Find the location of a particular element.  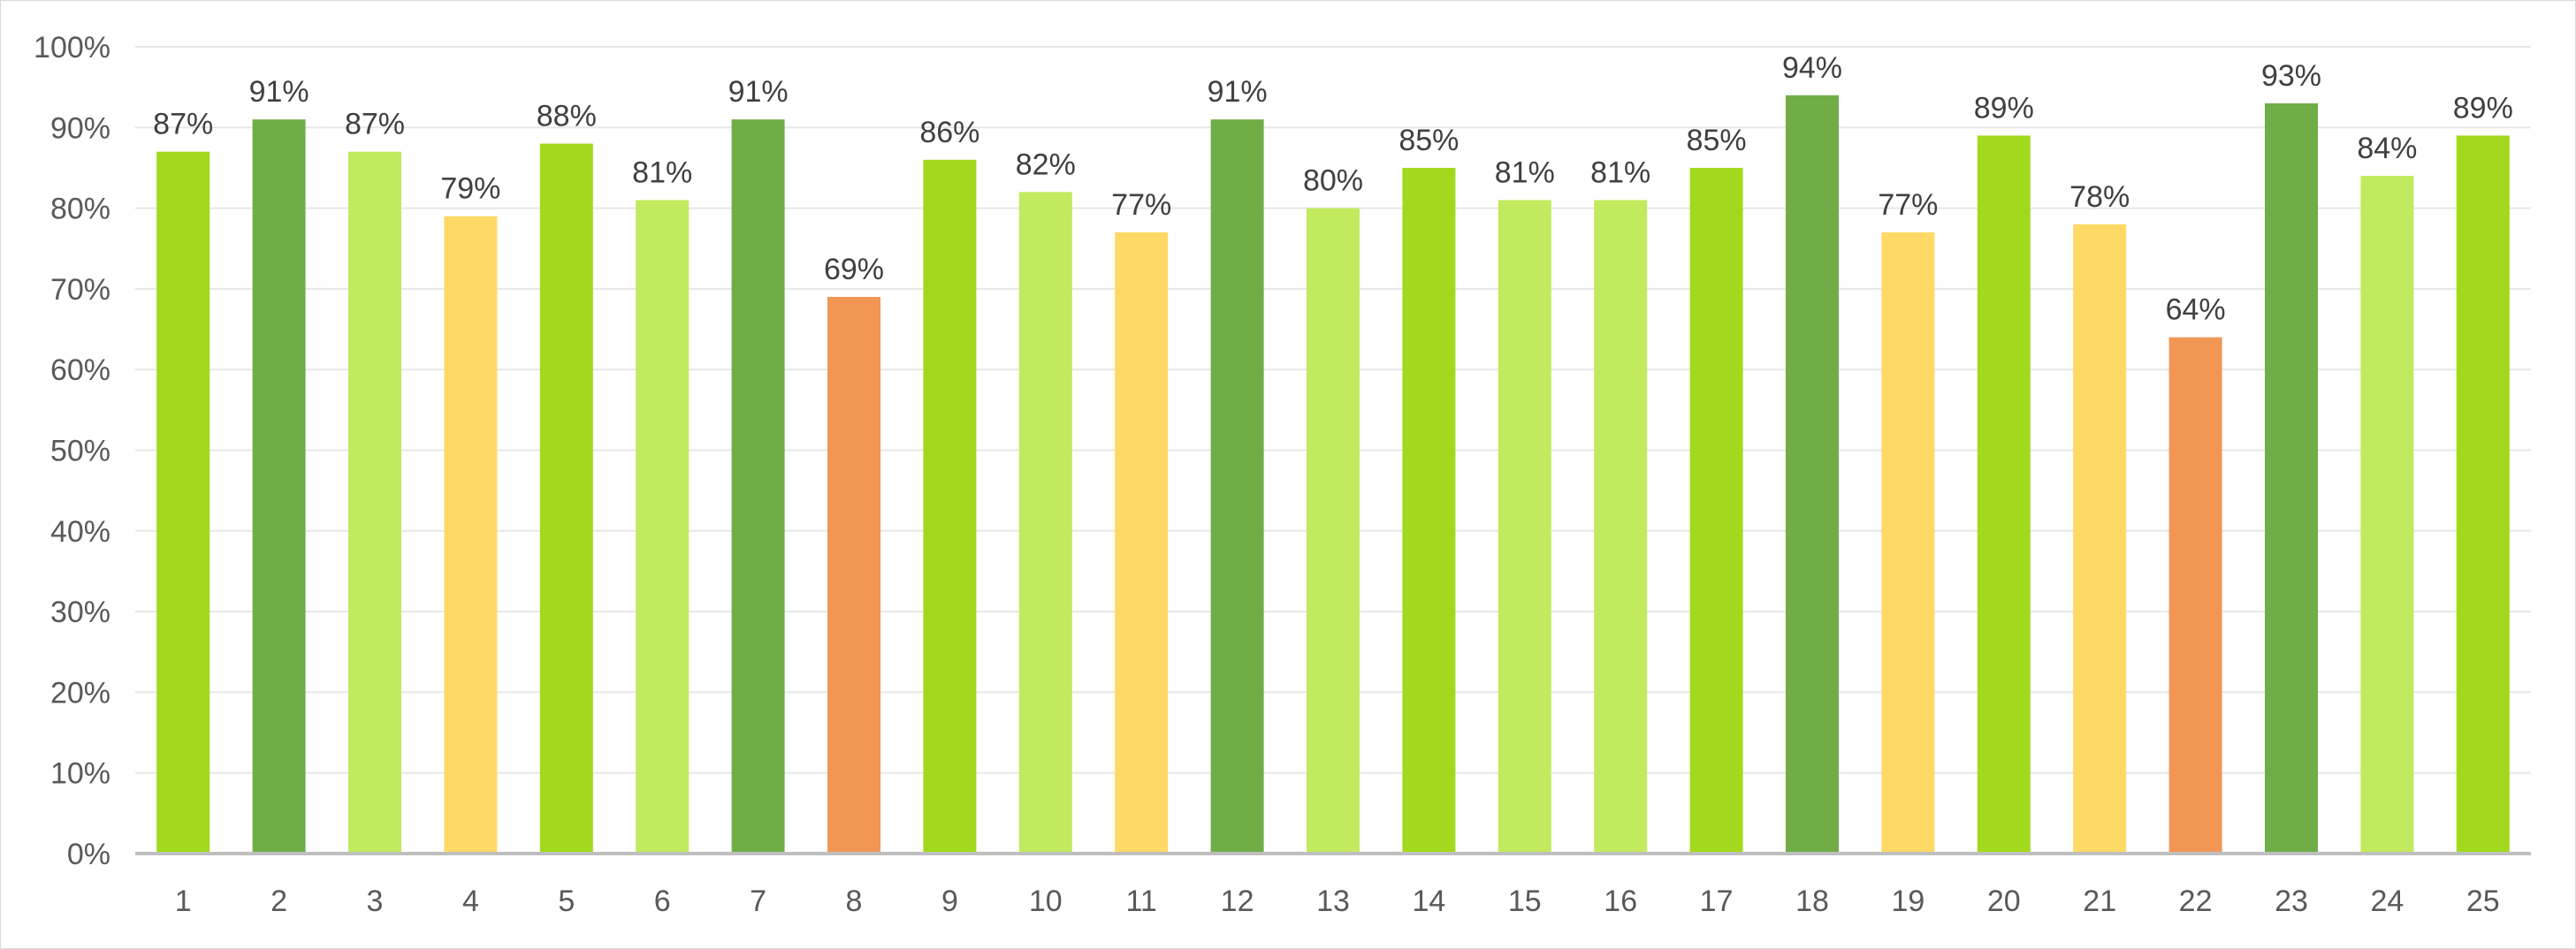

x-tick-label: 1 is located at coordinates (183, 901).